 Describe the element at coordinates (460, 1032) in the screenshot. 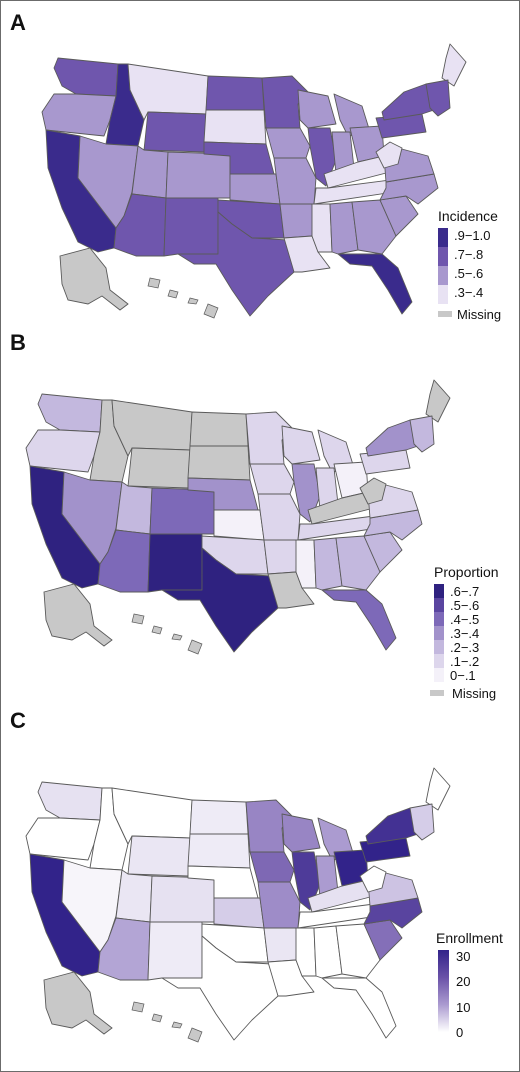

I see `legend-tick-label: 0` at that location.